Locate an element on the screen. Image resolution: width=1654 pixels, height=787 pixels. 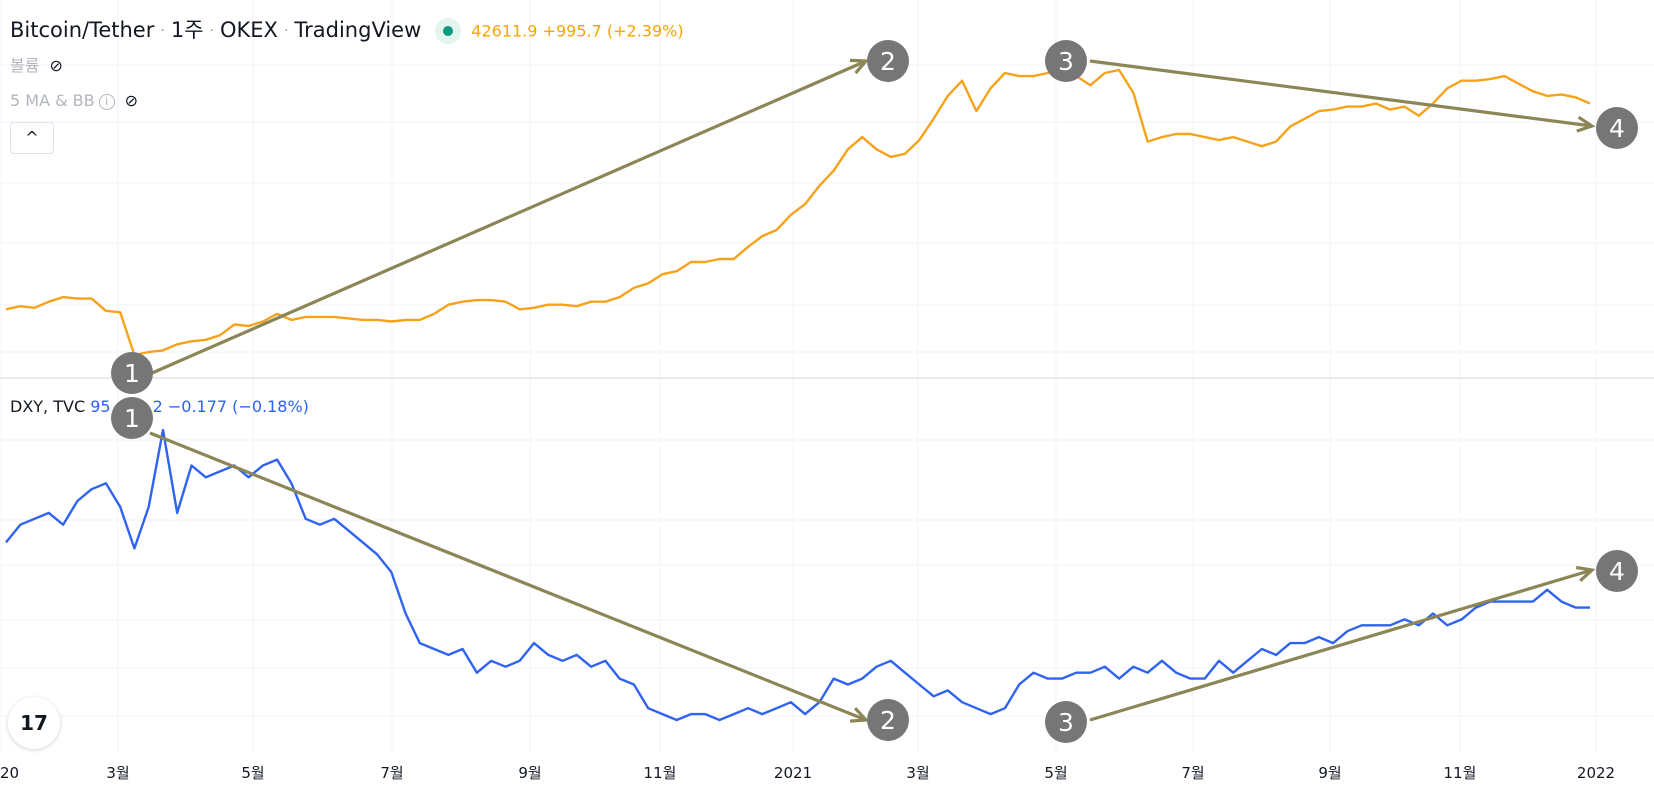
symbol-name: Bitcoin/Tether is located at coordinates (82, 30).